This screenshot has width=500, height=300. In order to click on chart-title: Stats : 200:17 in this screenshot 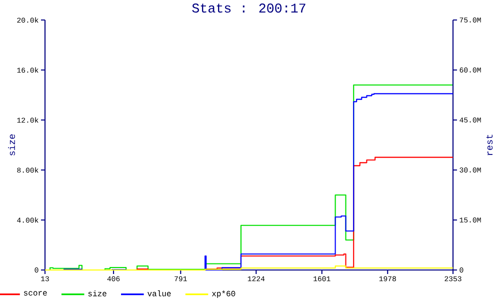, I will do `click(249, 8)`.